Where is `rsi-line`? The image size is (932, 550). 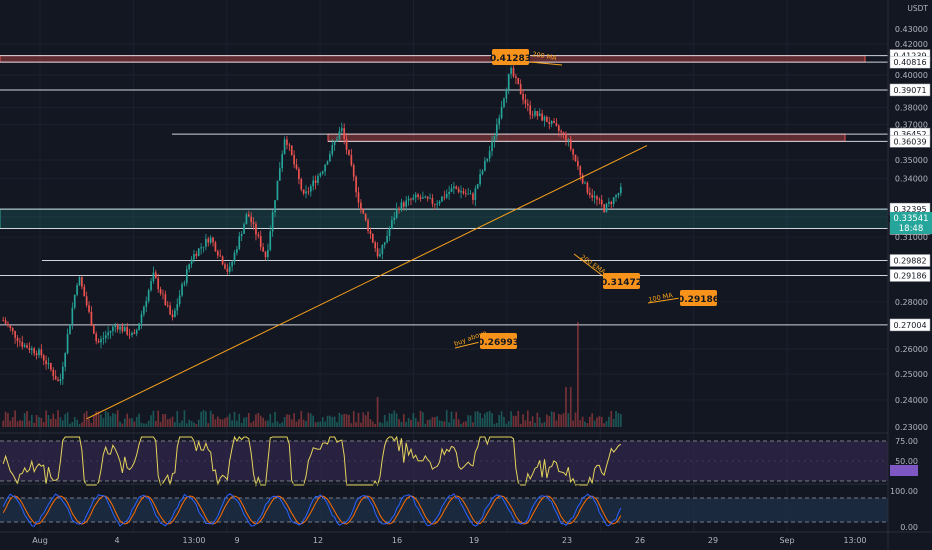
rsi-line is located at coordinates (312, 461).